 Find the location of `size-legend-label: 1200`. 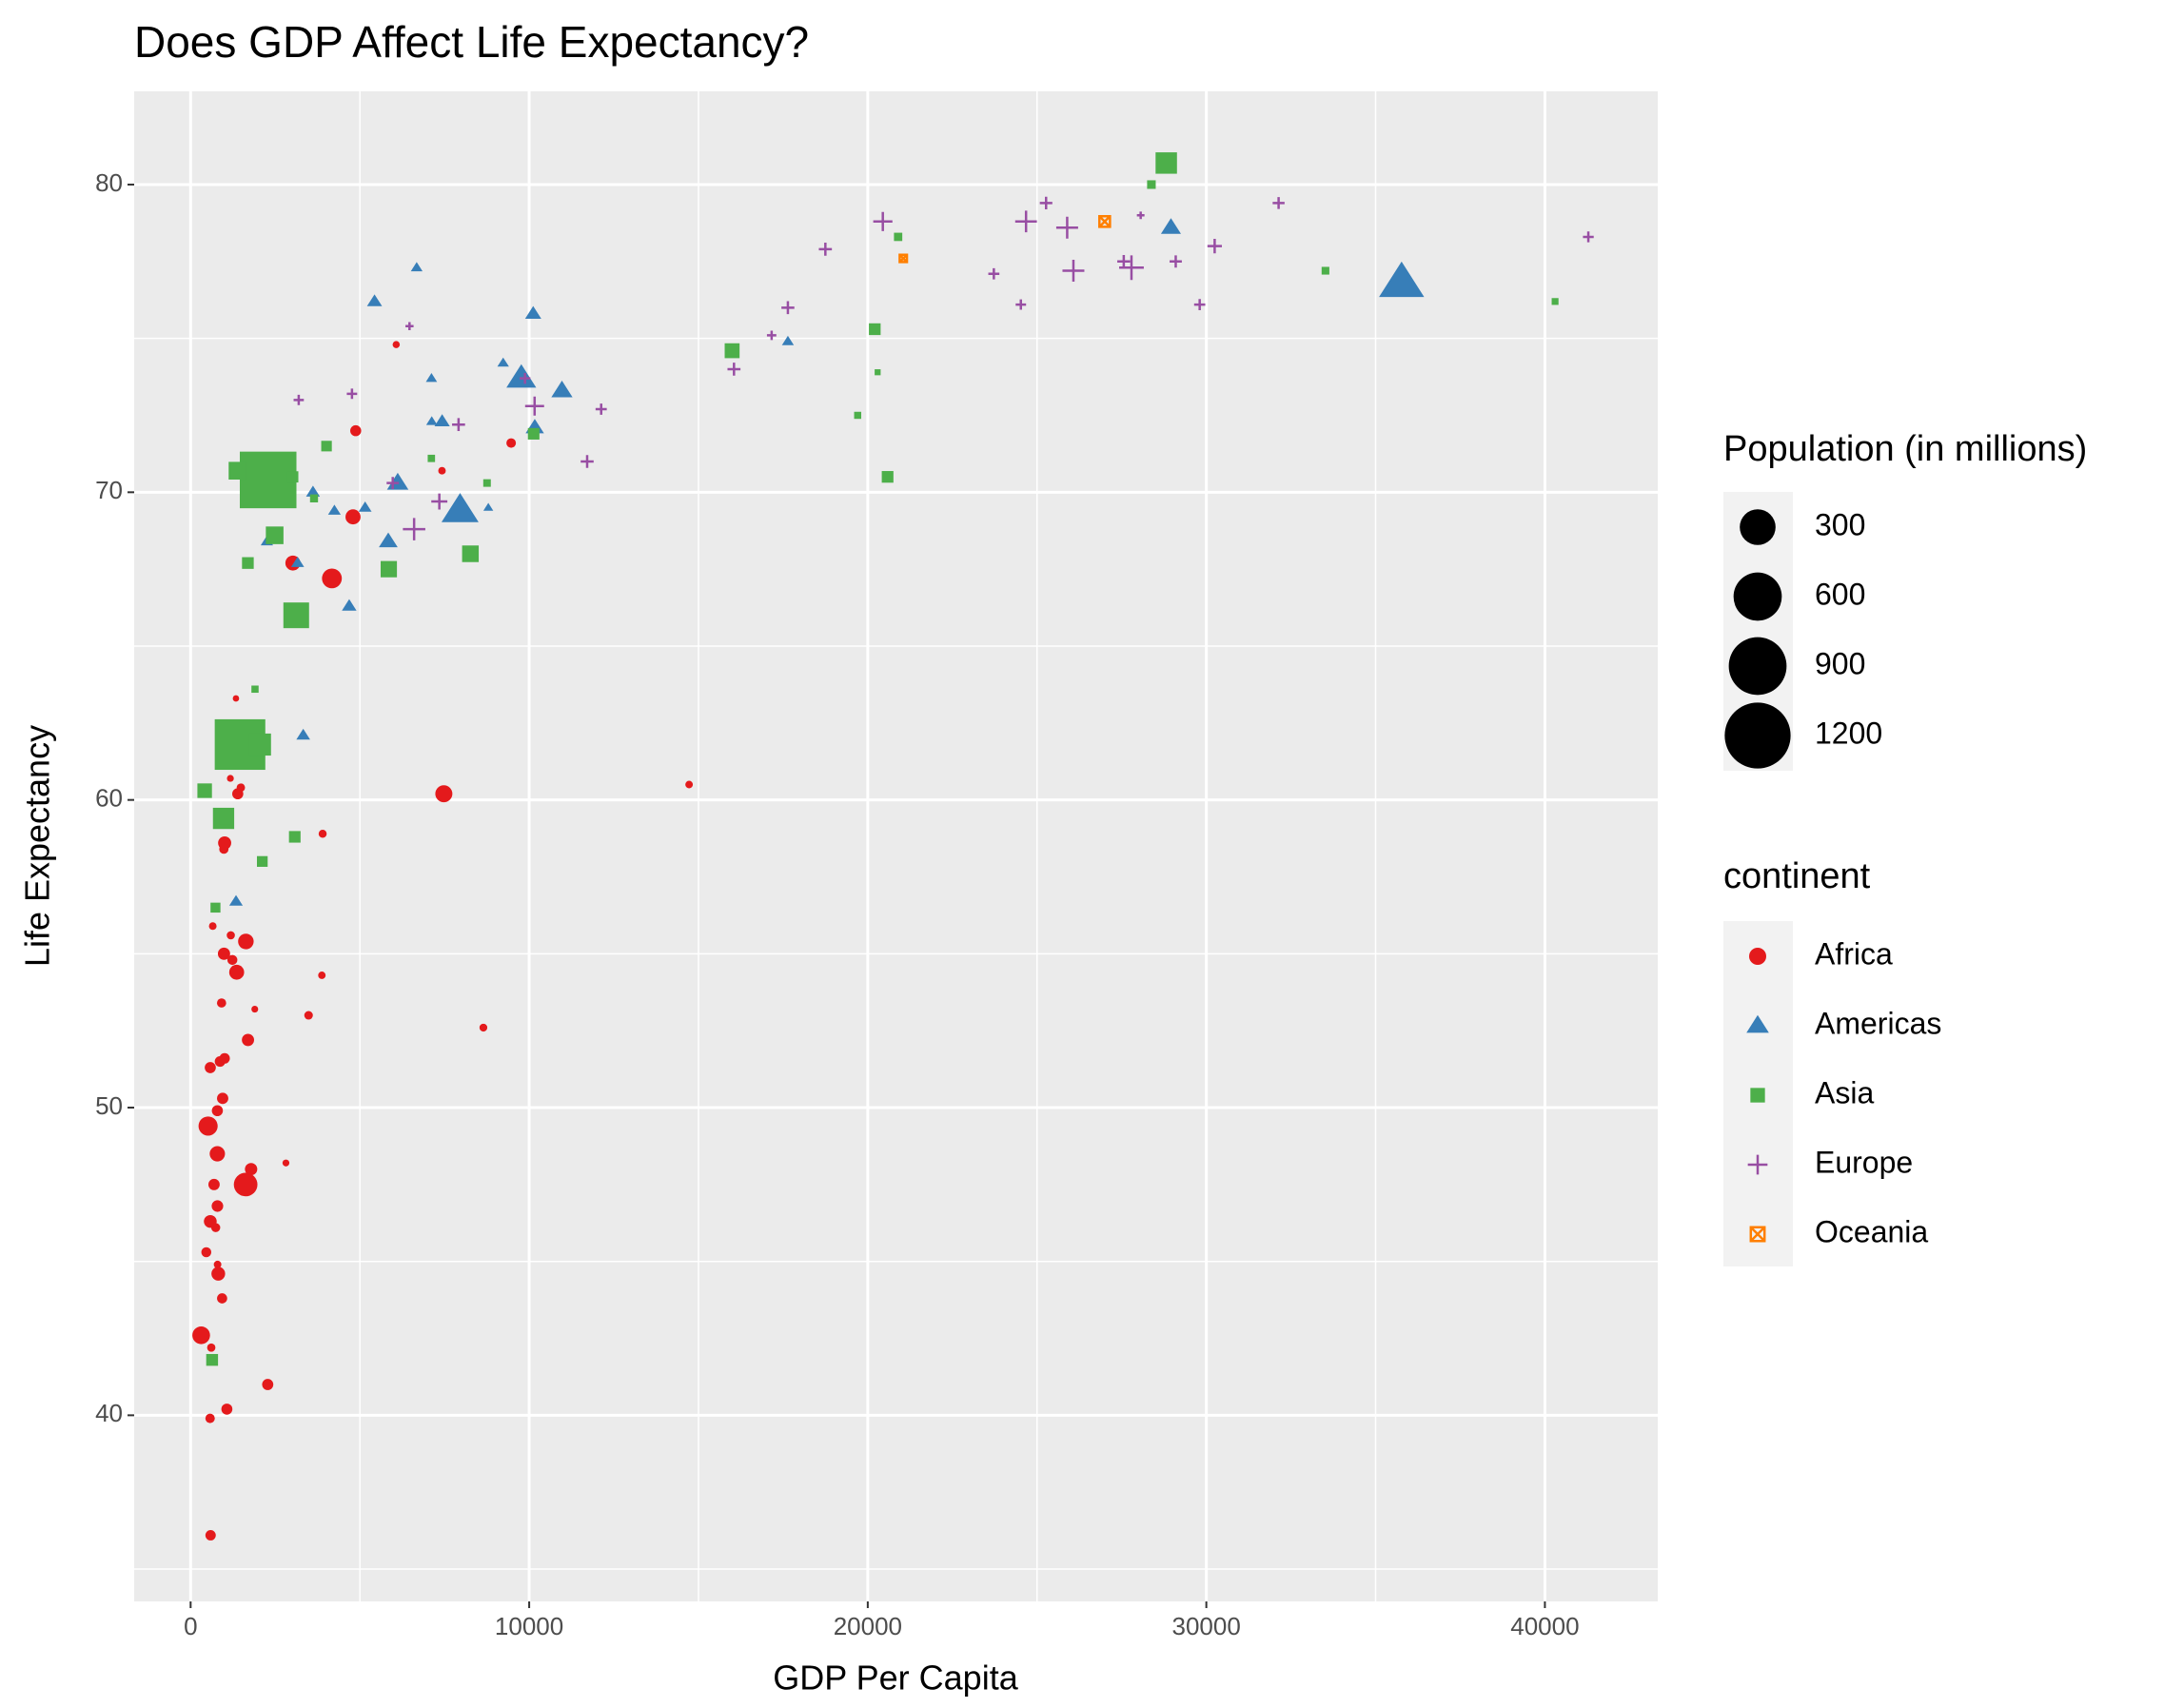

size-legend-label: 1200 is located at coordinates (1848, 733).